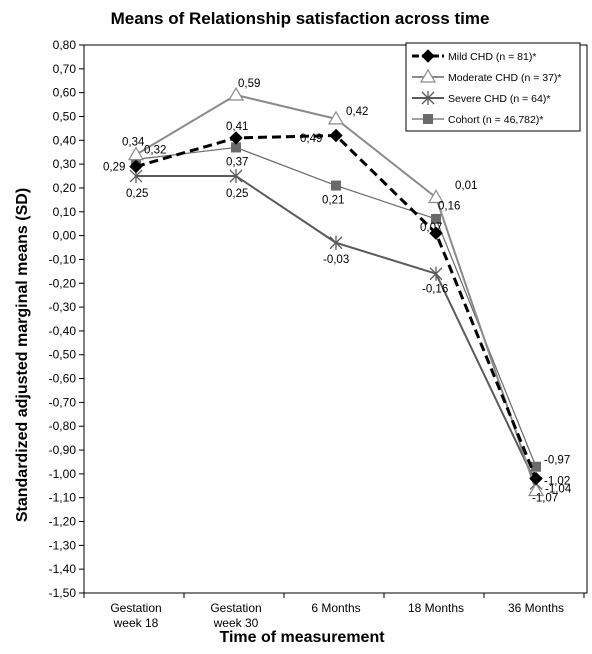 This screenshot has width=592, height=654. I want to click on data-label: 0,07, so click(431, 228).